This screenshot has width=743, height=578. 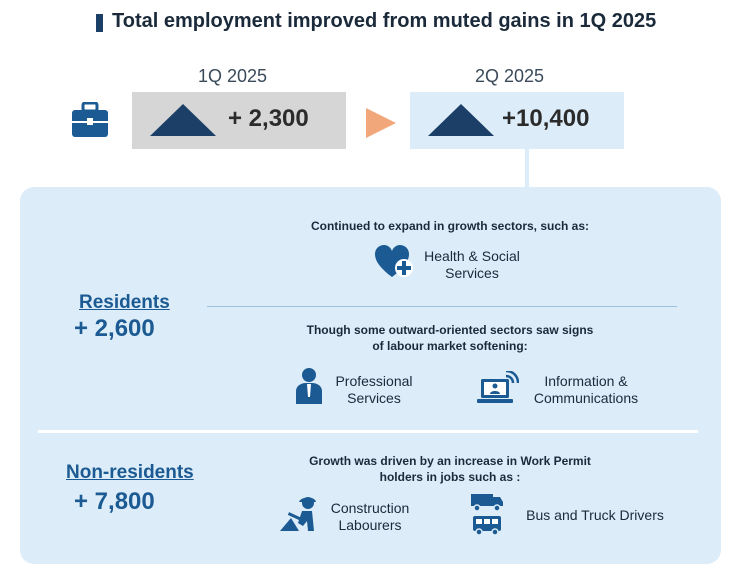 I want to click on briefcase-icon, so click(x=90, y=119).